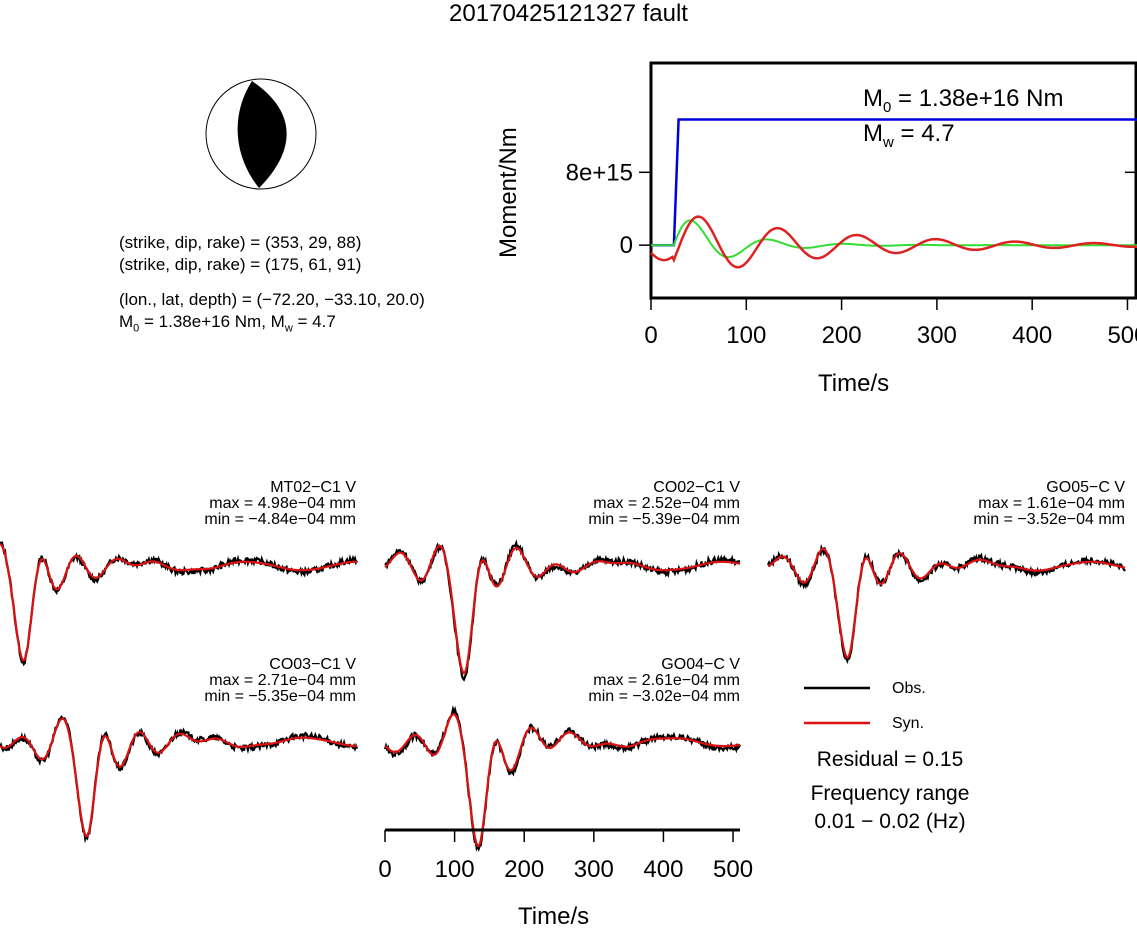 The image size is (1137, 931). I want to click on waveform-xtick-label: 300, so click(594, 869).